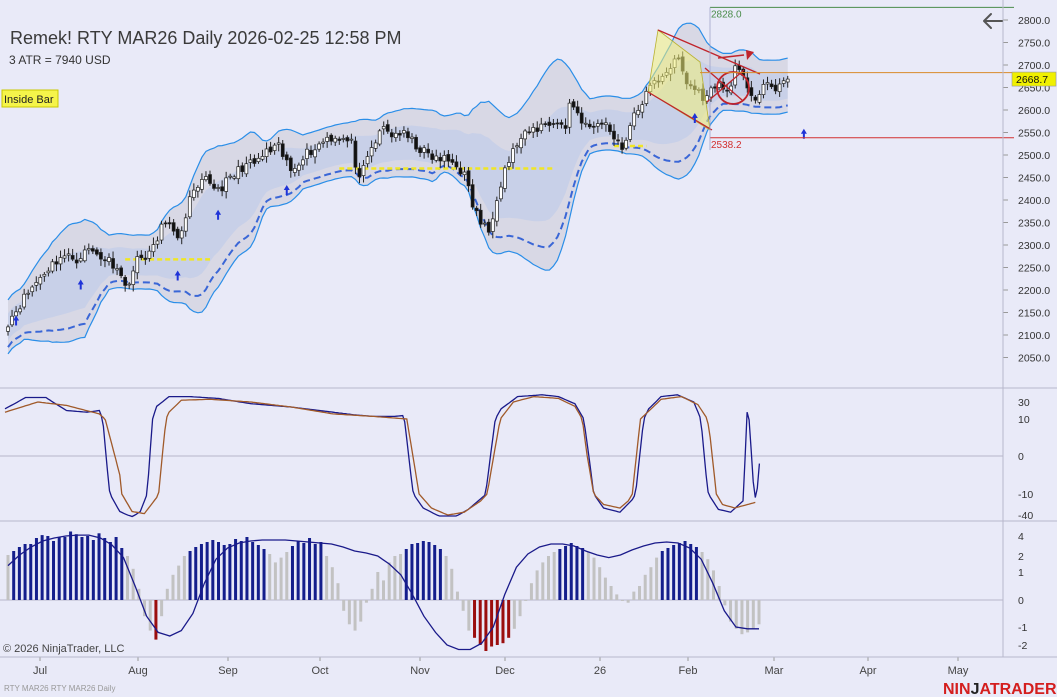 This screenshot has height=697, width=1057. What do you see at coordinates (1034, 111) in the screenshot?
I see `price-tick-label: 2600.0` at bounding box center [1034, 111].